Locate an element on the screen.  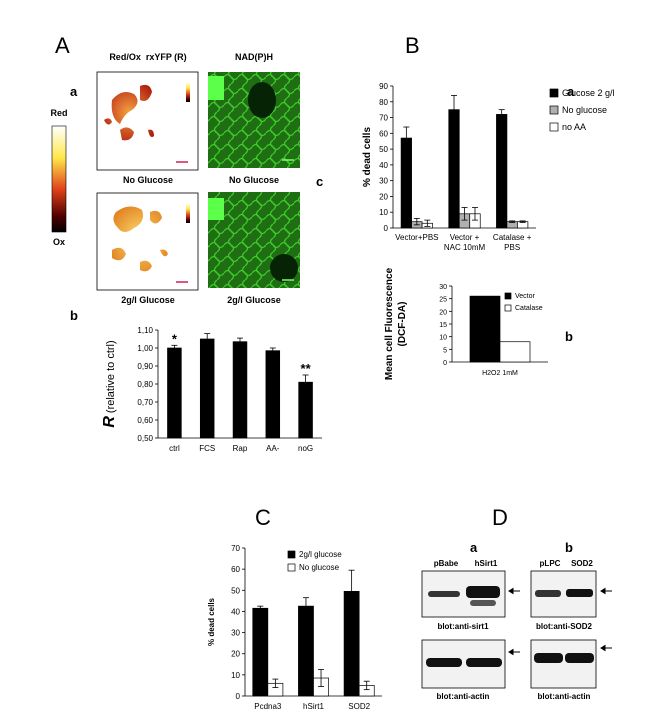
column-title: NAD(P)H is located at coordinates (254, 57).